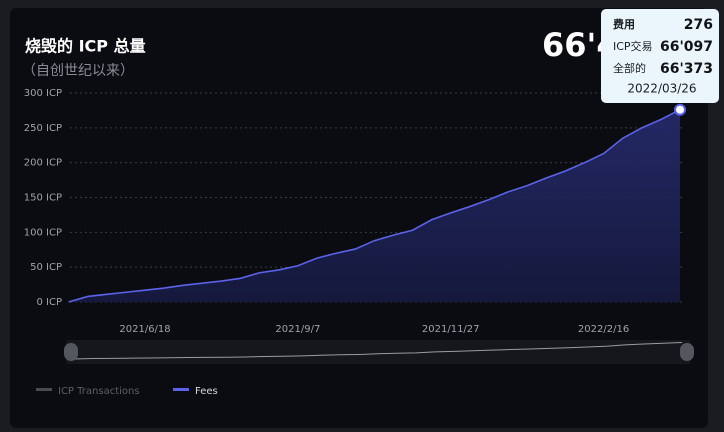  I want to click on y-tick-label: 150 ICP, so click(43, 198).